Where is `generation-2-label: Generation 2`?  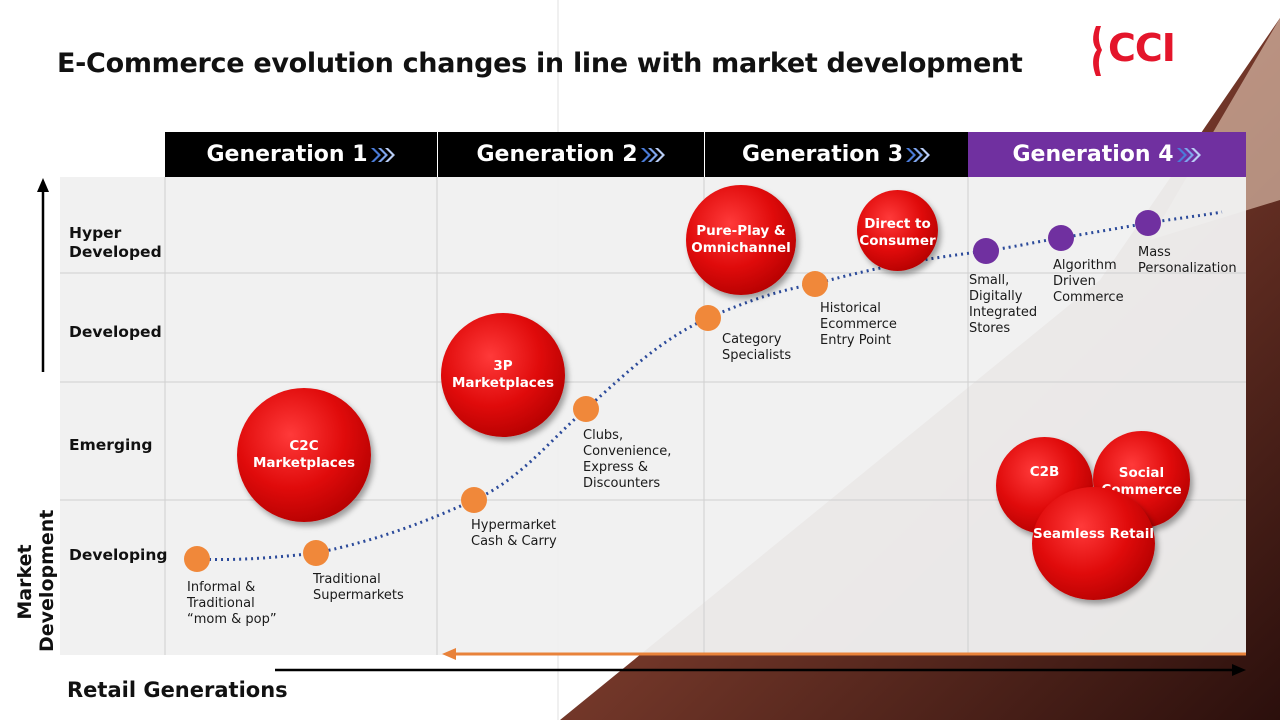
generation-2-label: Generation 2 is located at coordinates (557, 154).